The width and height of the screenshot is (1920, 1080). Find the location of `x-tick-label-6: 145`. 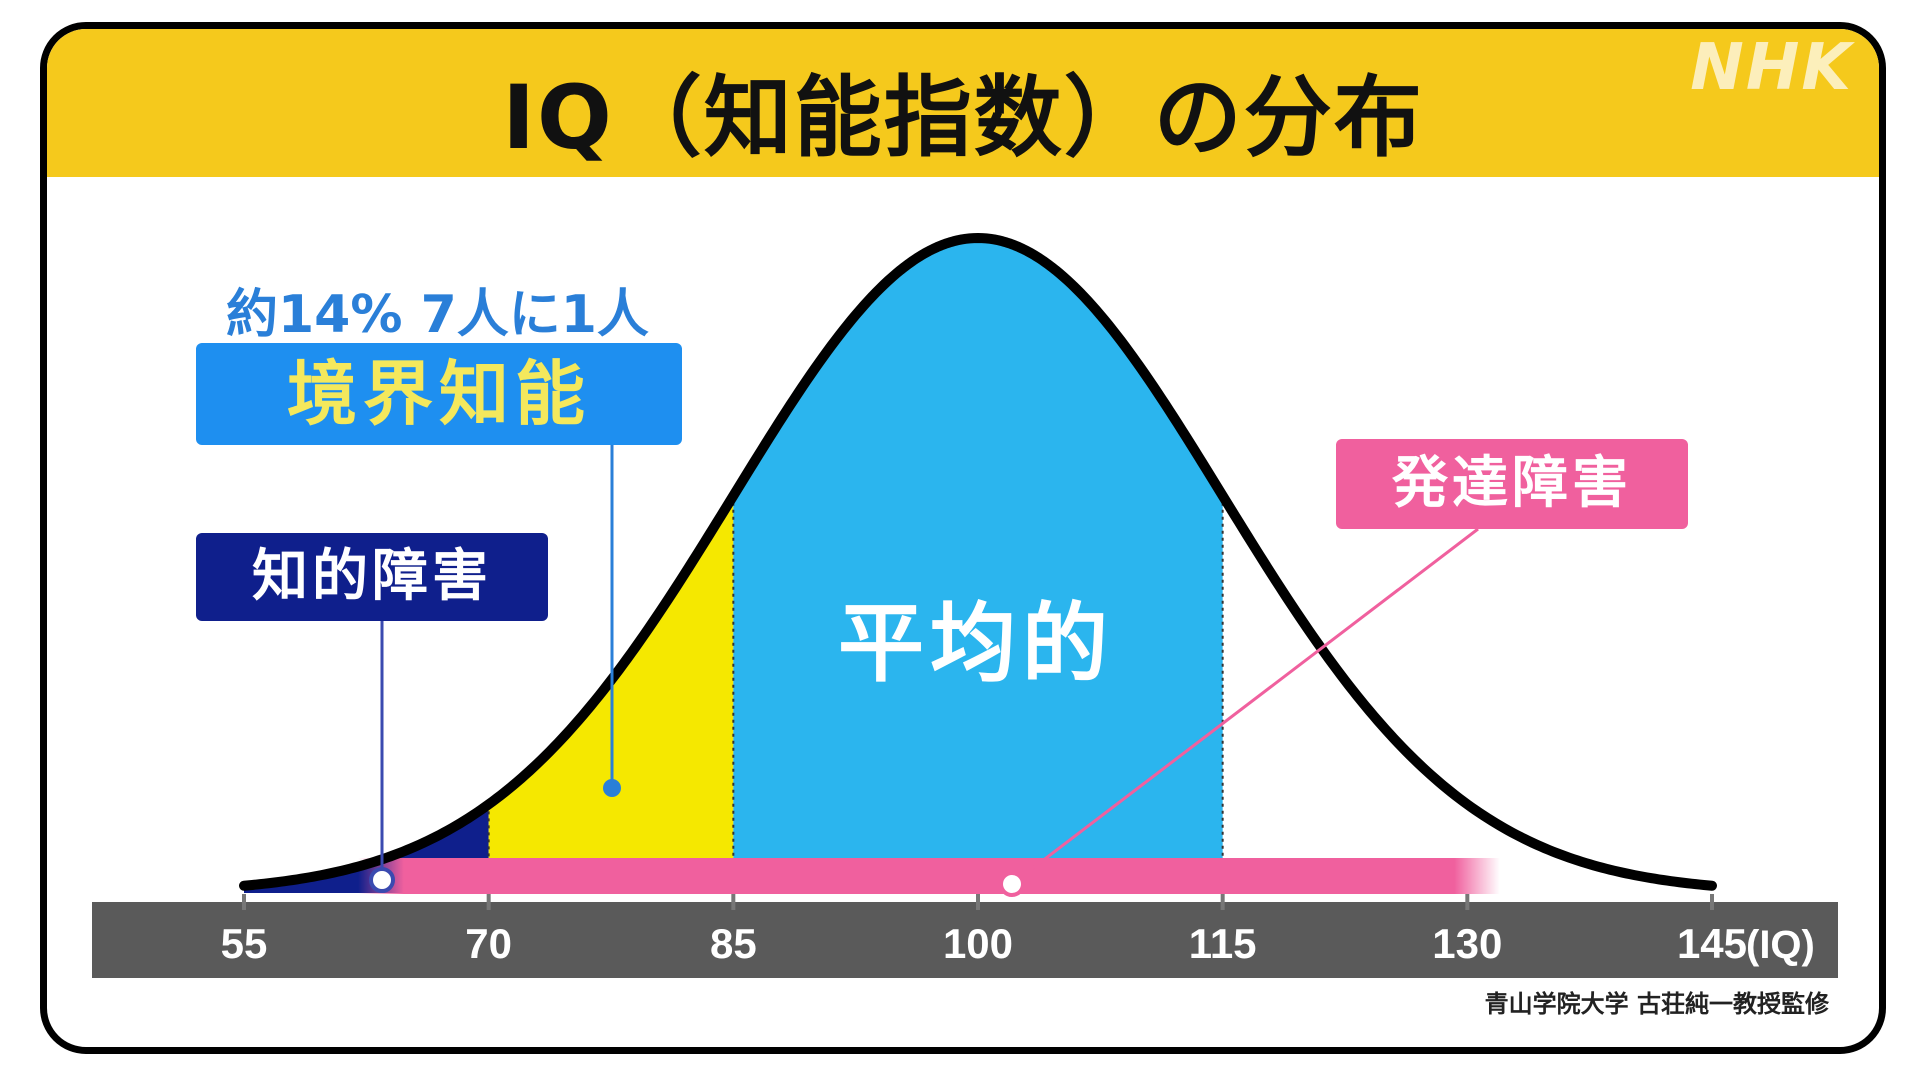

x-tick-label-6: 145 is located at coordinates (1712, 943).